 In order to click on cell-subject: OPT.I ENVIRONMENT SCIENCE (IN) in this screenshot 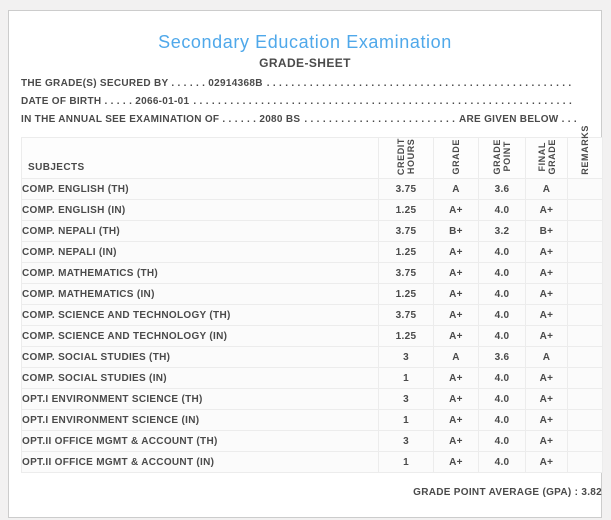, I will do `click(200, 420)`.